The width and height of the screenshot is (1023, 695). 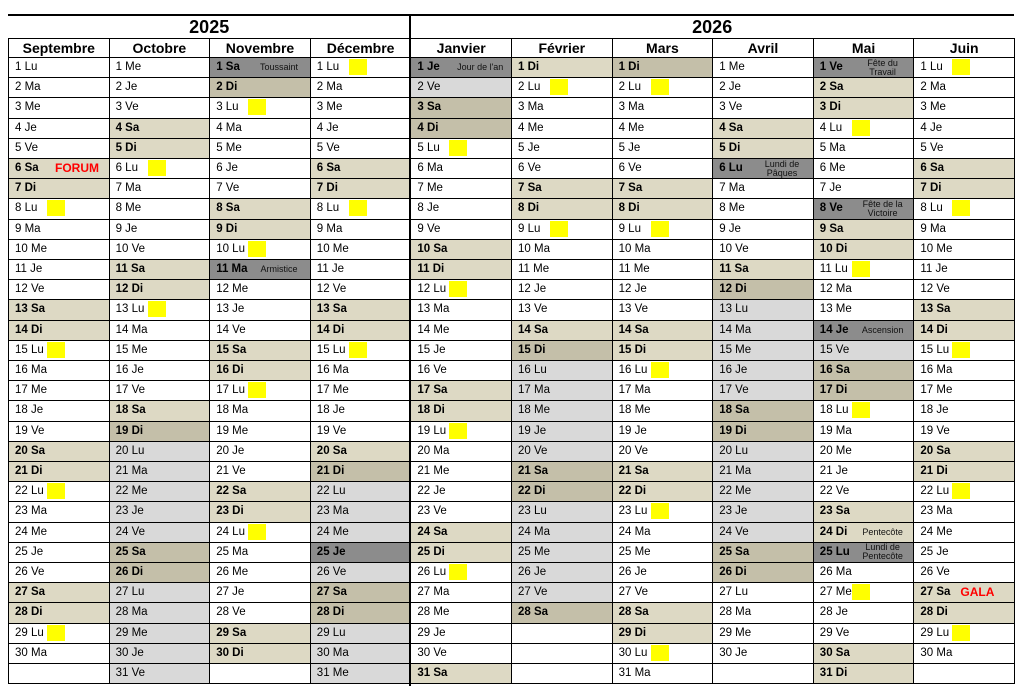 I want to click on day-cell: 26 Ma, so click(x=863, y=573).